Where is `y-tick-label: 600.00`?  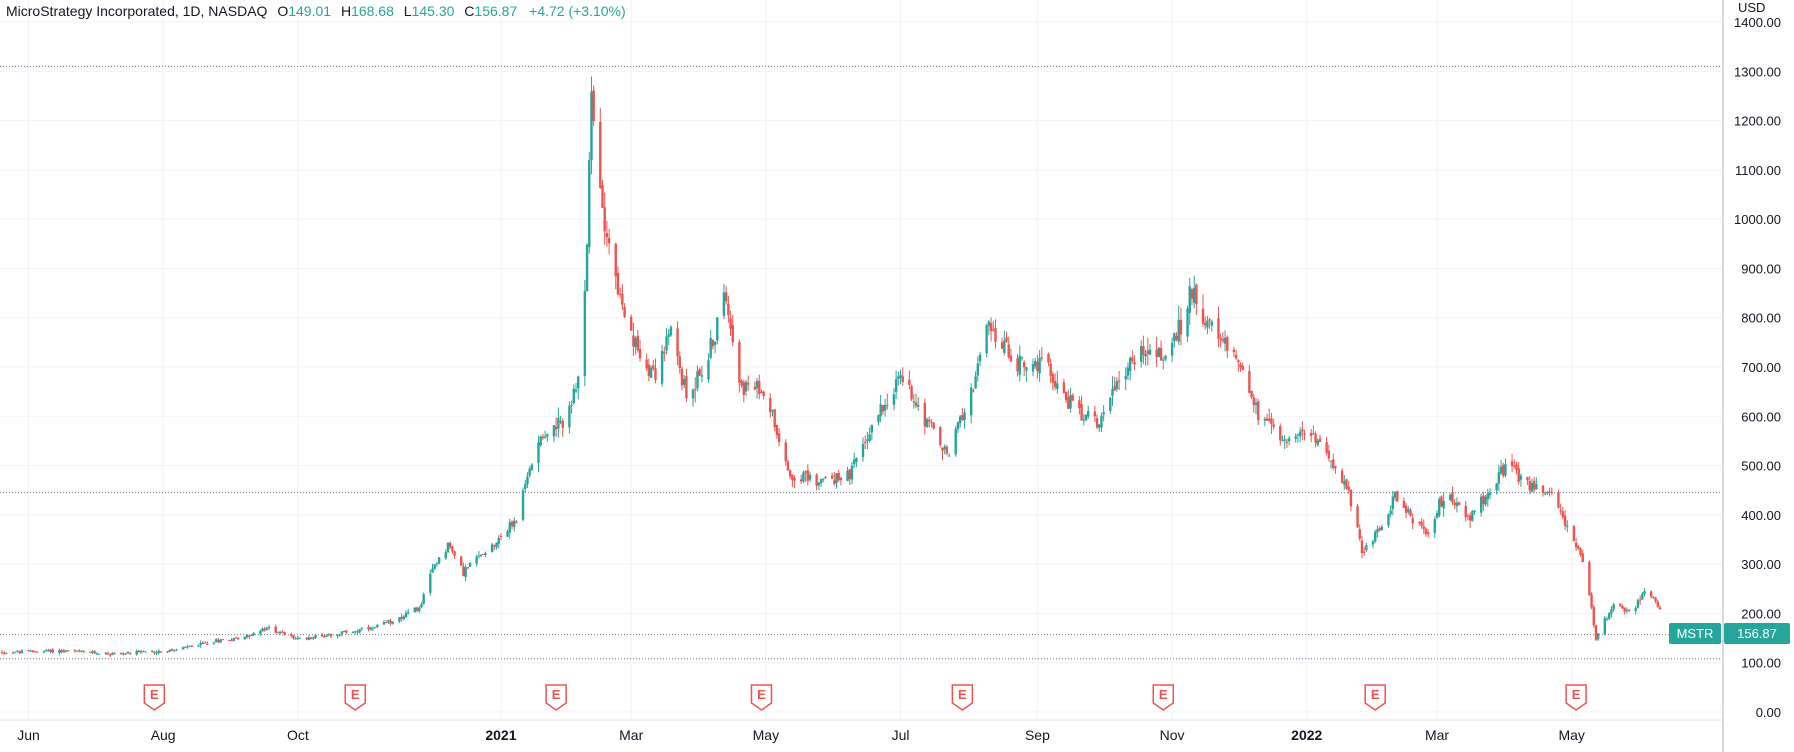 y-tick-label: 600.00 is located at coordinates (1761, 416).